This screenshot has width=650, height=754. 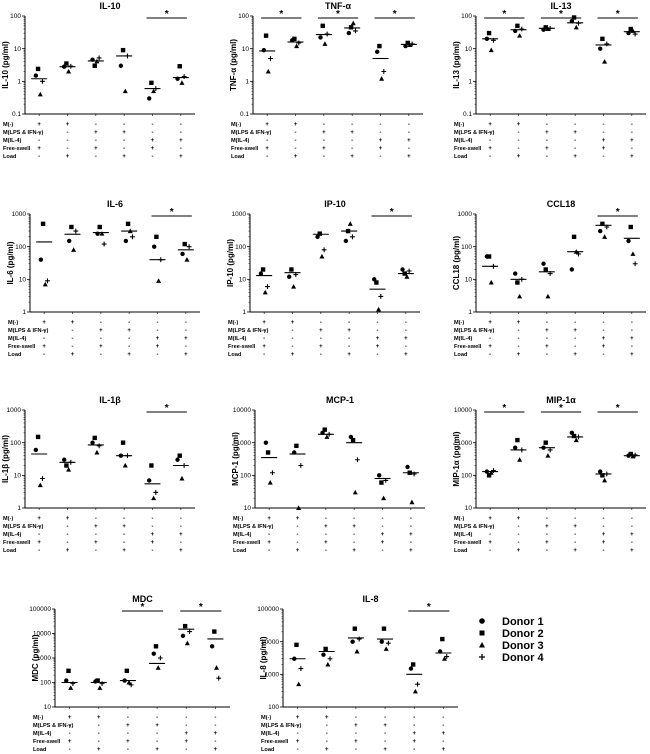 I want to click on y-tick-label: 0.1, so click(x=467, y=114).